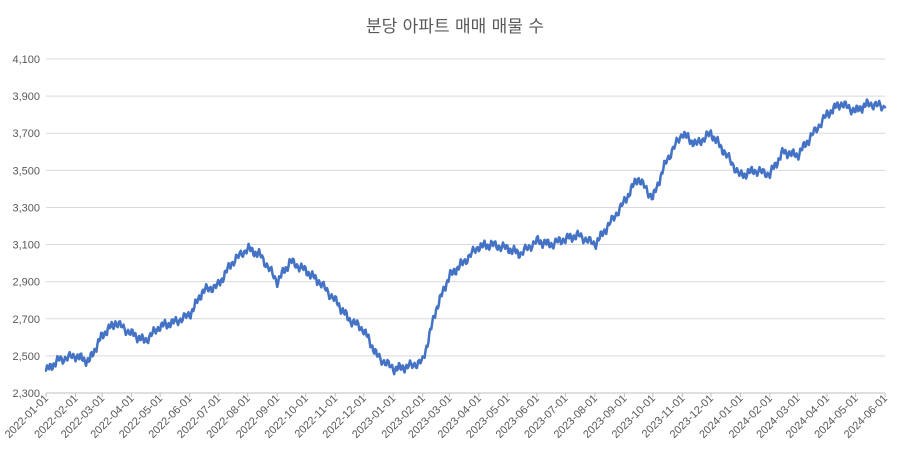 Image resolution: width=911 pixels, height=460 pixels. Describe the element at coordinates (26, 97) in the screenshot. I see `y-tick-label: 3,900` at that location.